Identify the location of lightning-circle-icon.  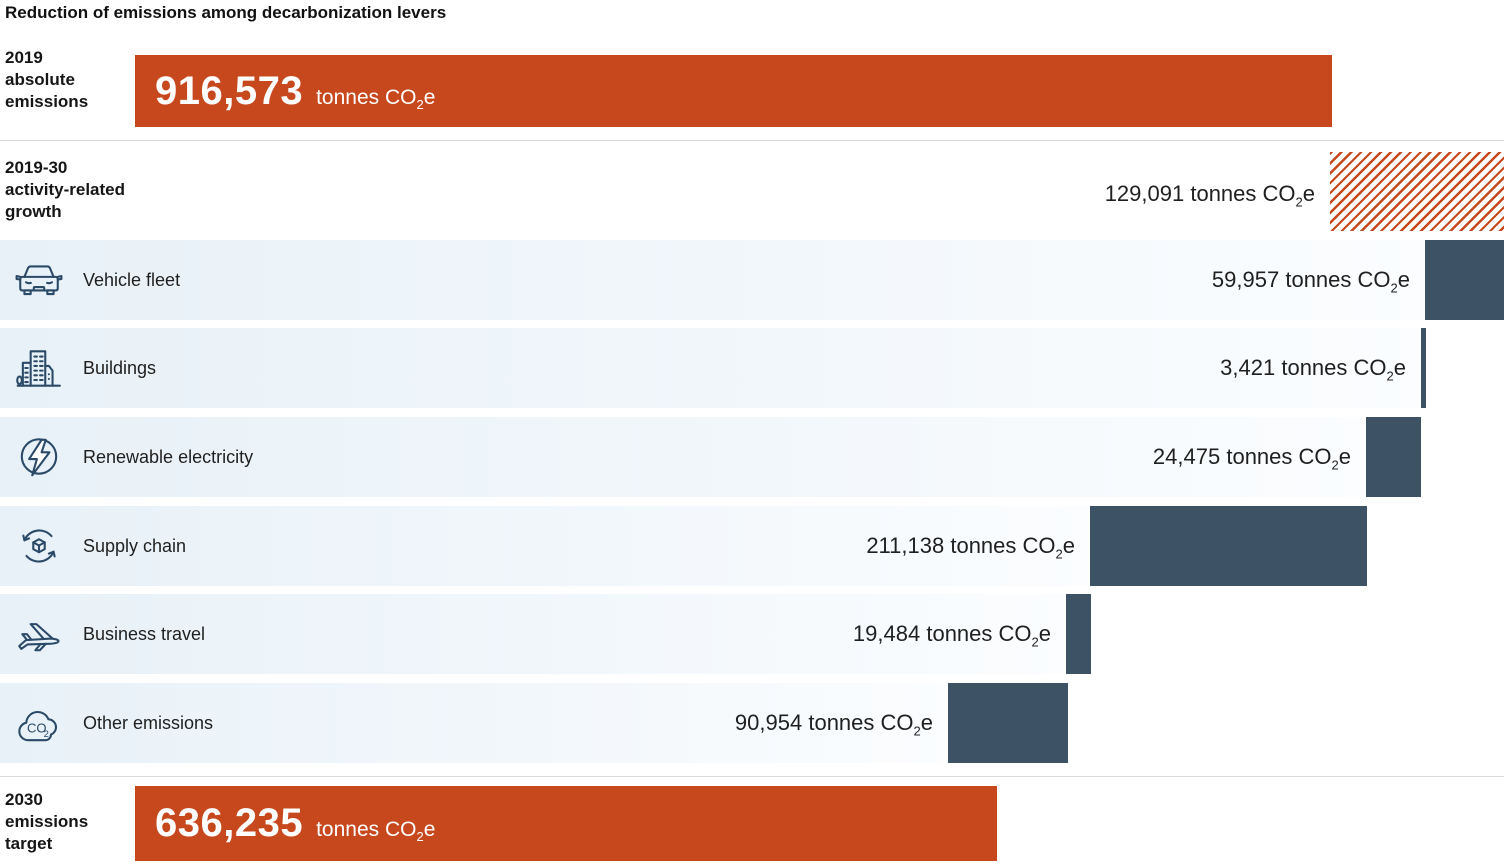
(39, 457).